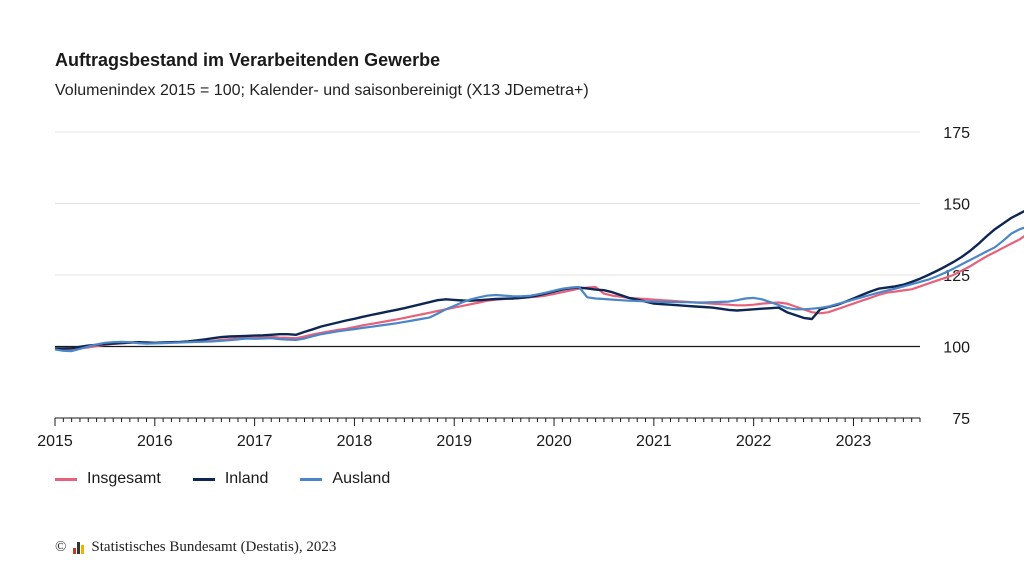  I want to click on x-tick-label: 2017, so click(255, 441).